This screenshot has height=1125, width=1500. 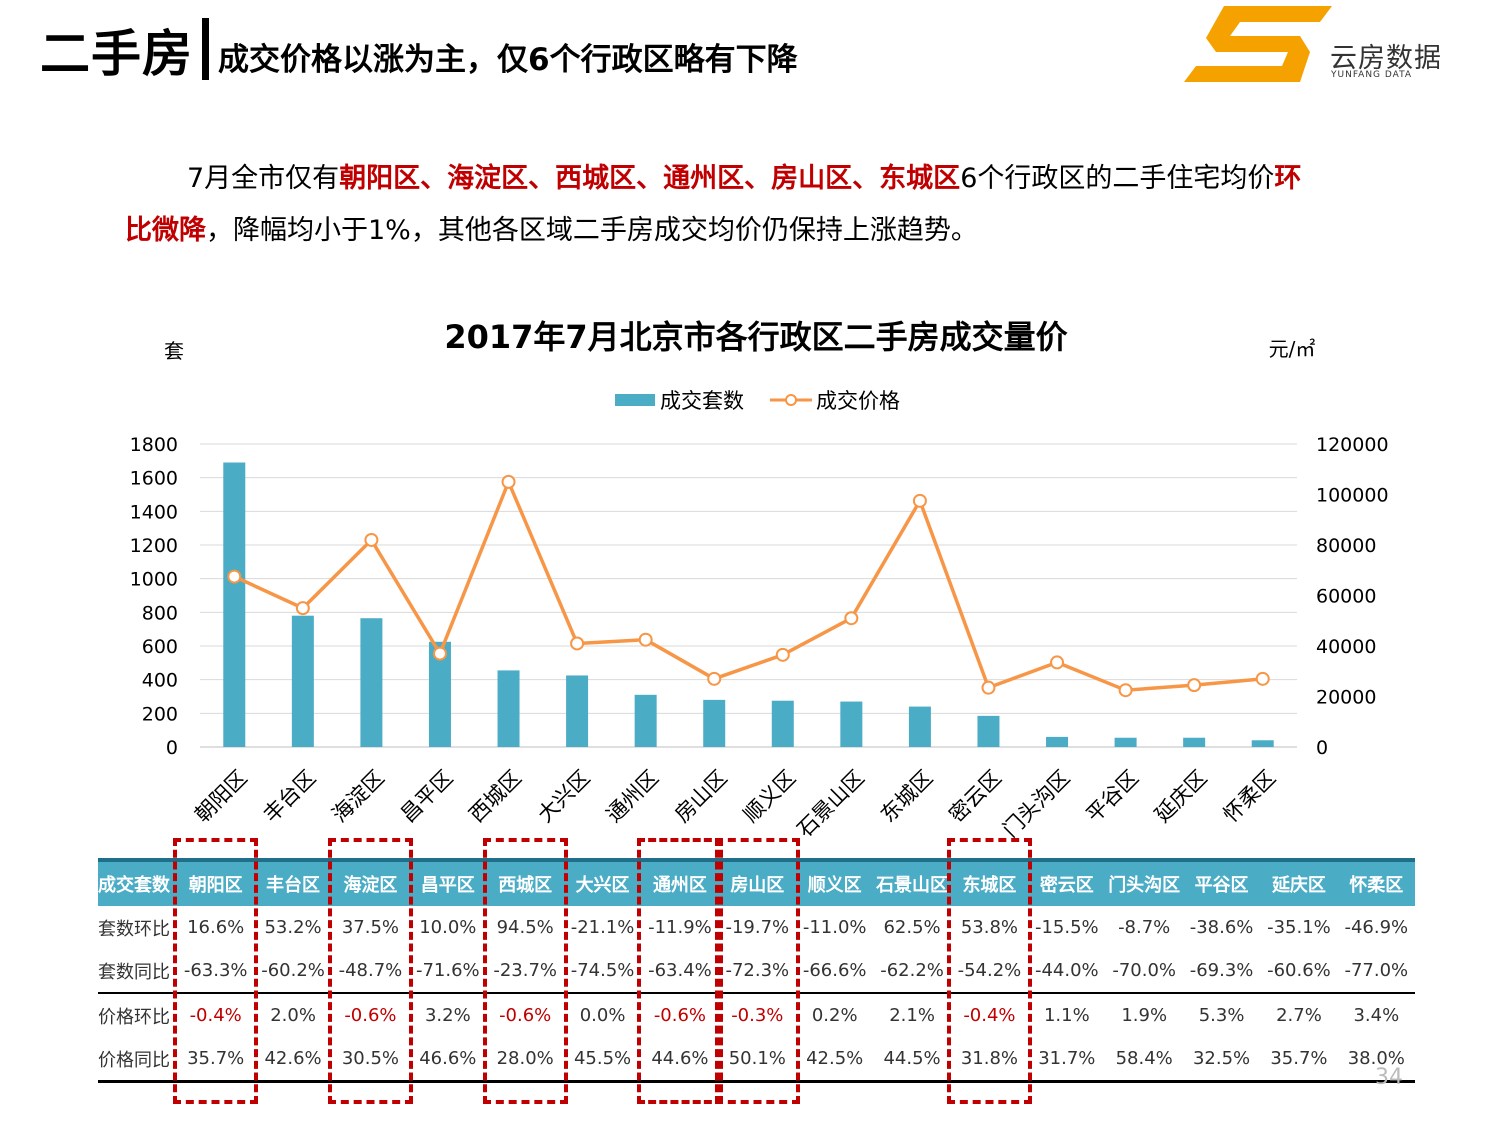 I want to click on left-axis-tick: 1200, so click(x=154, y=546).